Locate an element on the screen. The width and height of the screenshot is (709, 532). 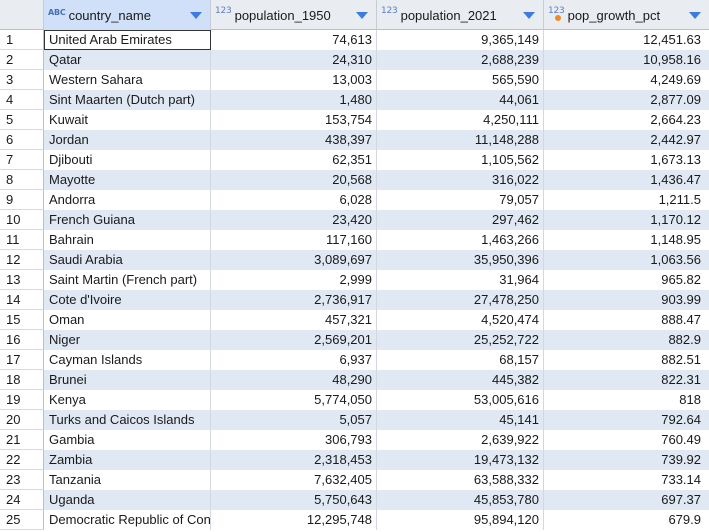
cell-pop-growth-pct: 882.9 is located at coordinates (684, 339).